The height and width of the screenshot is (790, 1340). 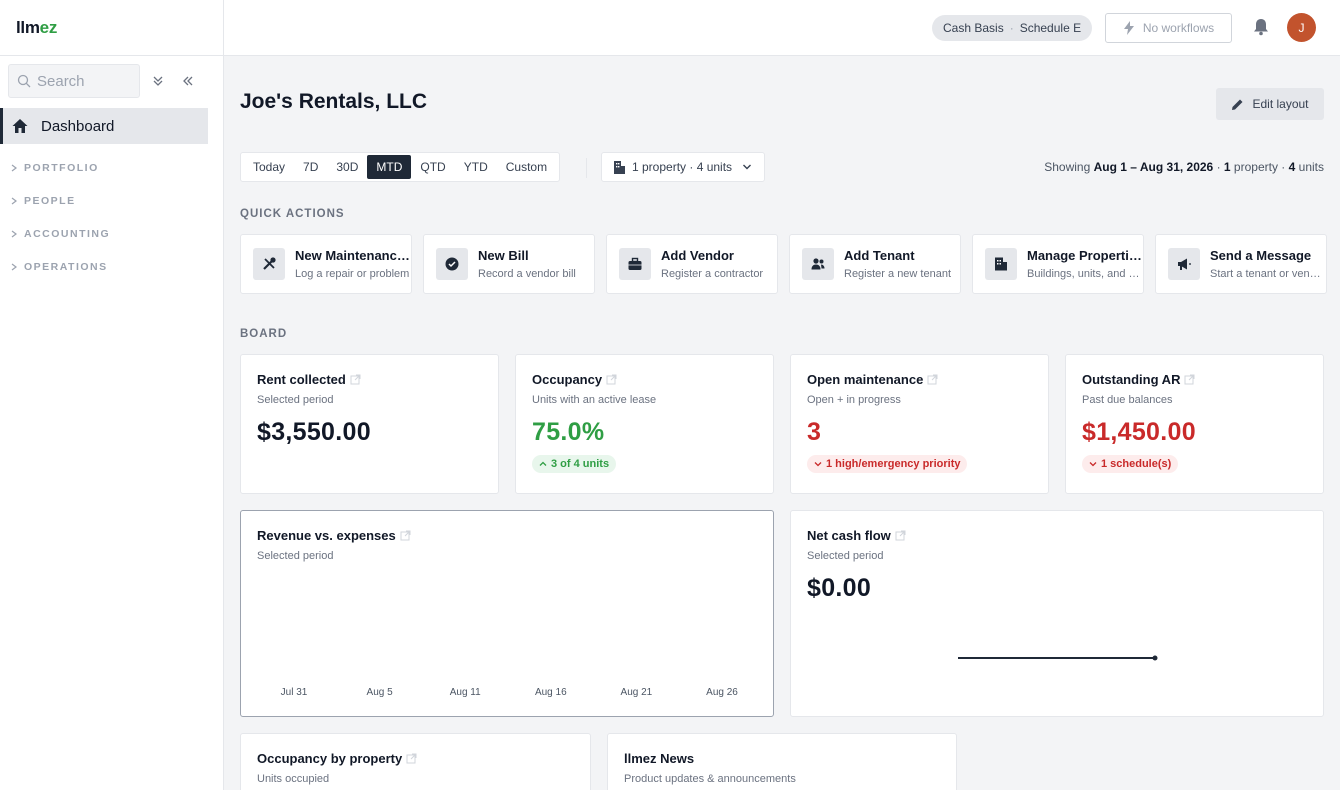 I want to click on sidebar-section-accounting: ACCOUNTING, so click(x=111, y=233).